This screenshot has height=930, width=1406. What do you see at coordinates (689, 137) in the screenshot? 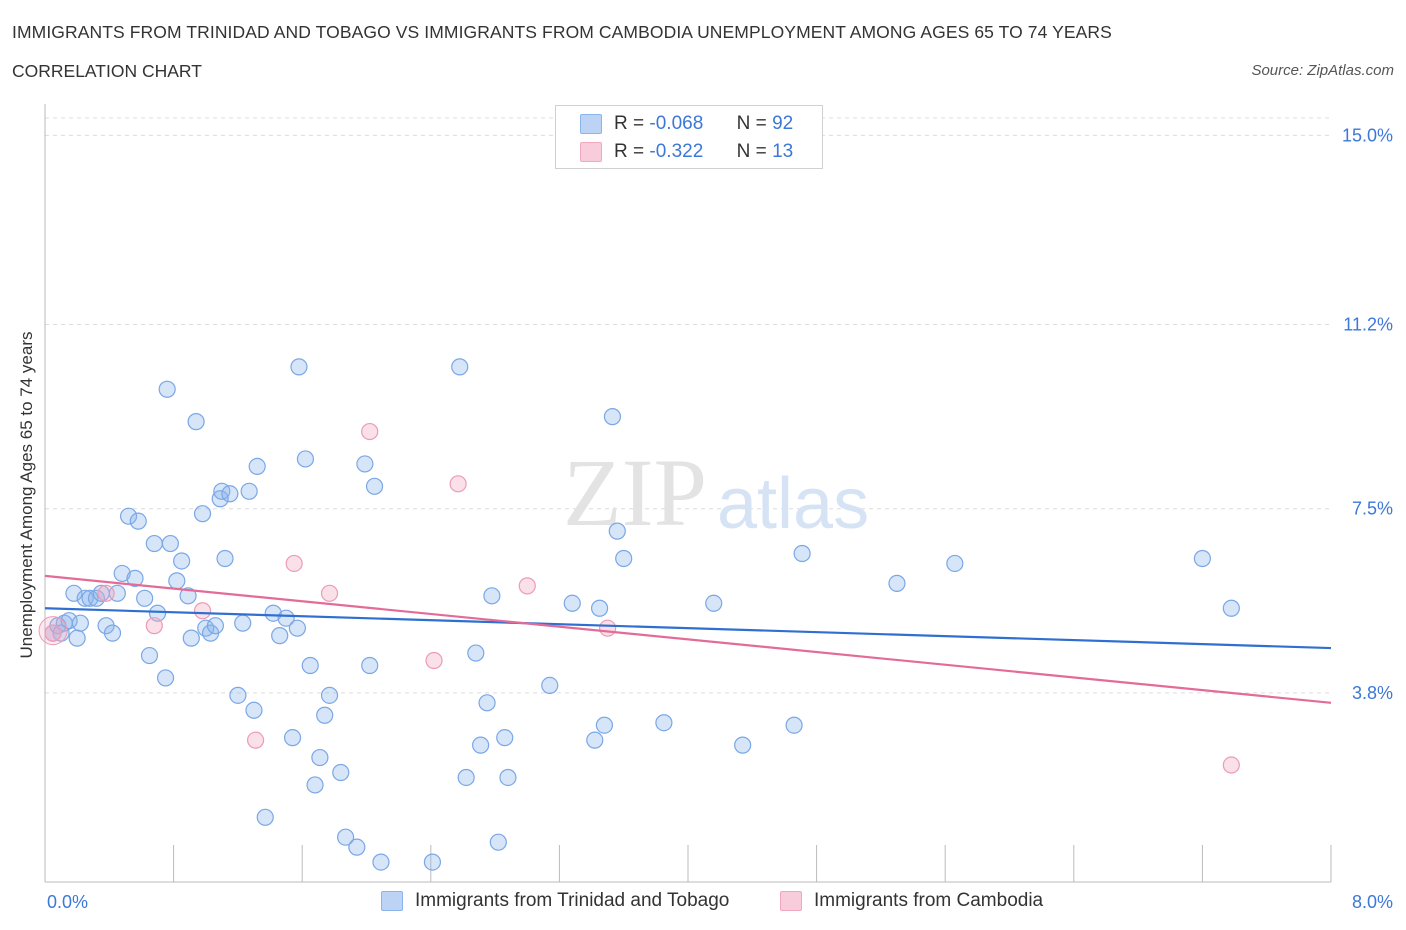
I see `correlation-legend: R = -0.068 N = 92 R = -0.322 N = 13` at bounding box center [689, 137].